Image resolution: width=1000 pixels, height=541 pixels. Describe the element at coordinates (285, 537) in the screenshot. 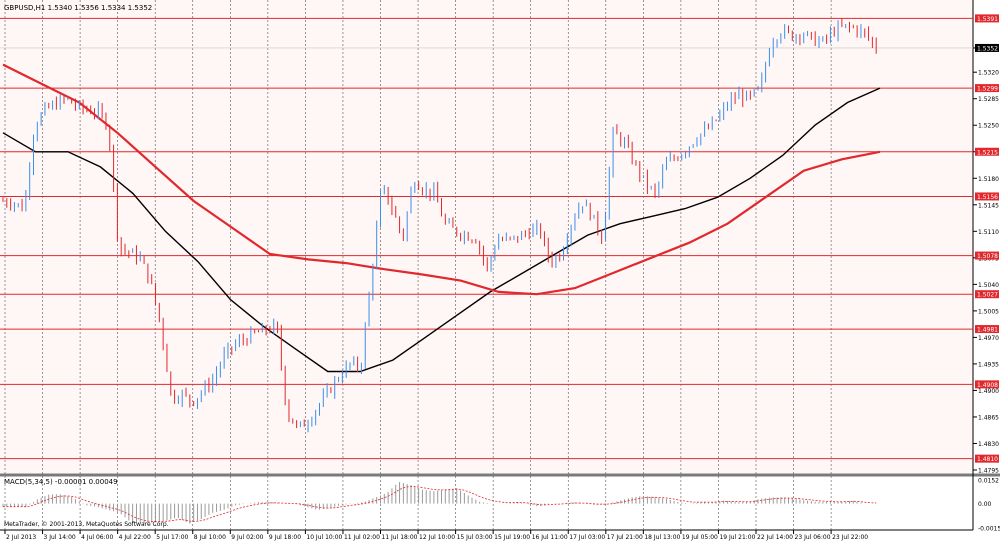

I see `x-tick-label: 9 Jul 18:00` at that location.